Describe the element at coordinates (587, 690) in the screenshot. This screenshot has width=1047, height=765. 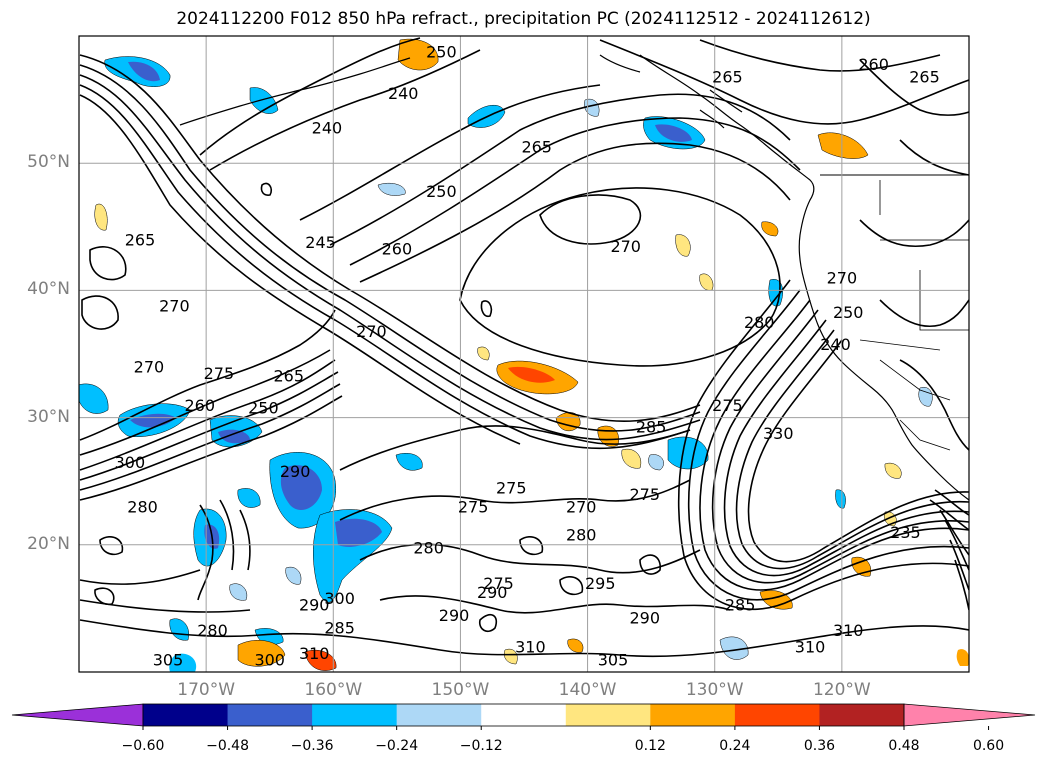
I see `longitude-label: 140°W` at that location.